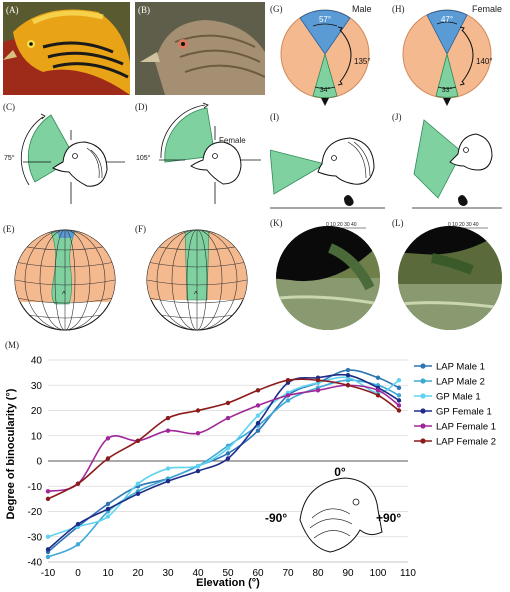 Image resolution: width=510 pixels, height=592 pixels. Describe the element at coordinates (232, 140) in the screenshot. I see `female-label-d: Female` at that location.